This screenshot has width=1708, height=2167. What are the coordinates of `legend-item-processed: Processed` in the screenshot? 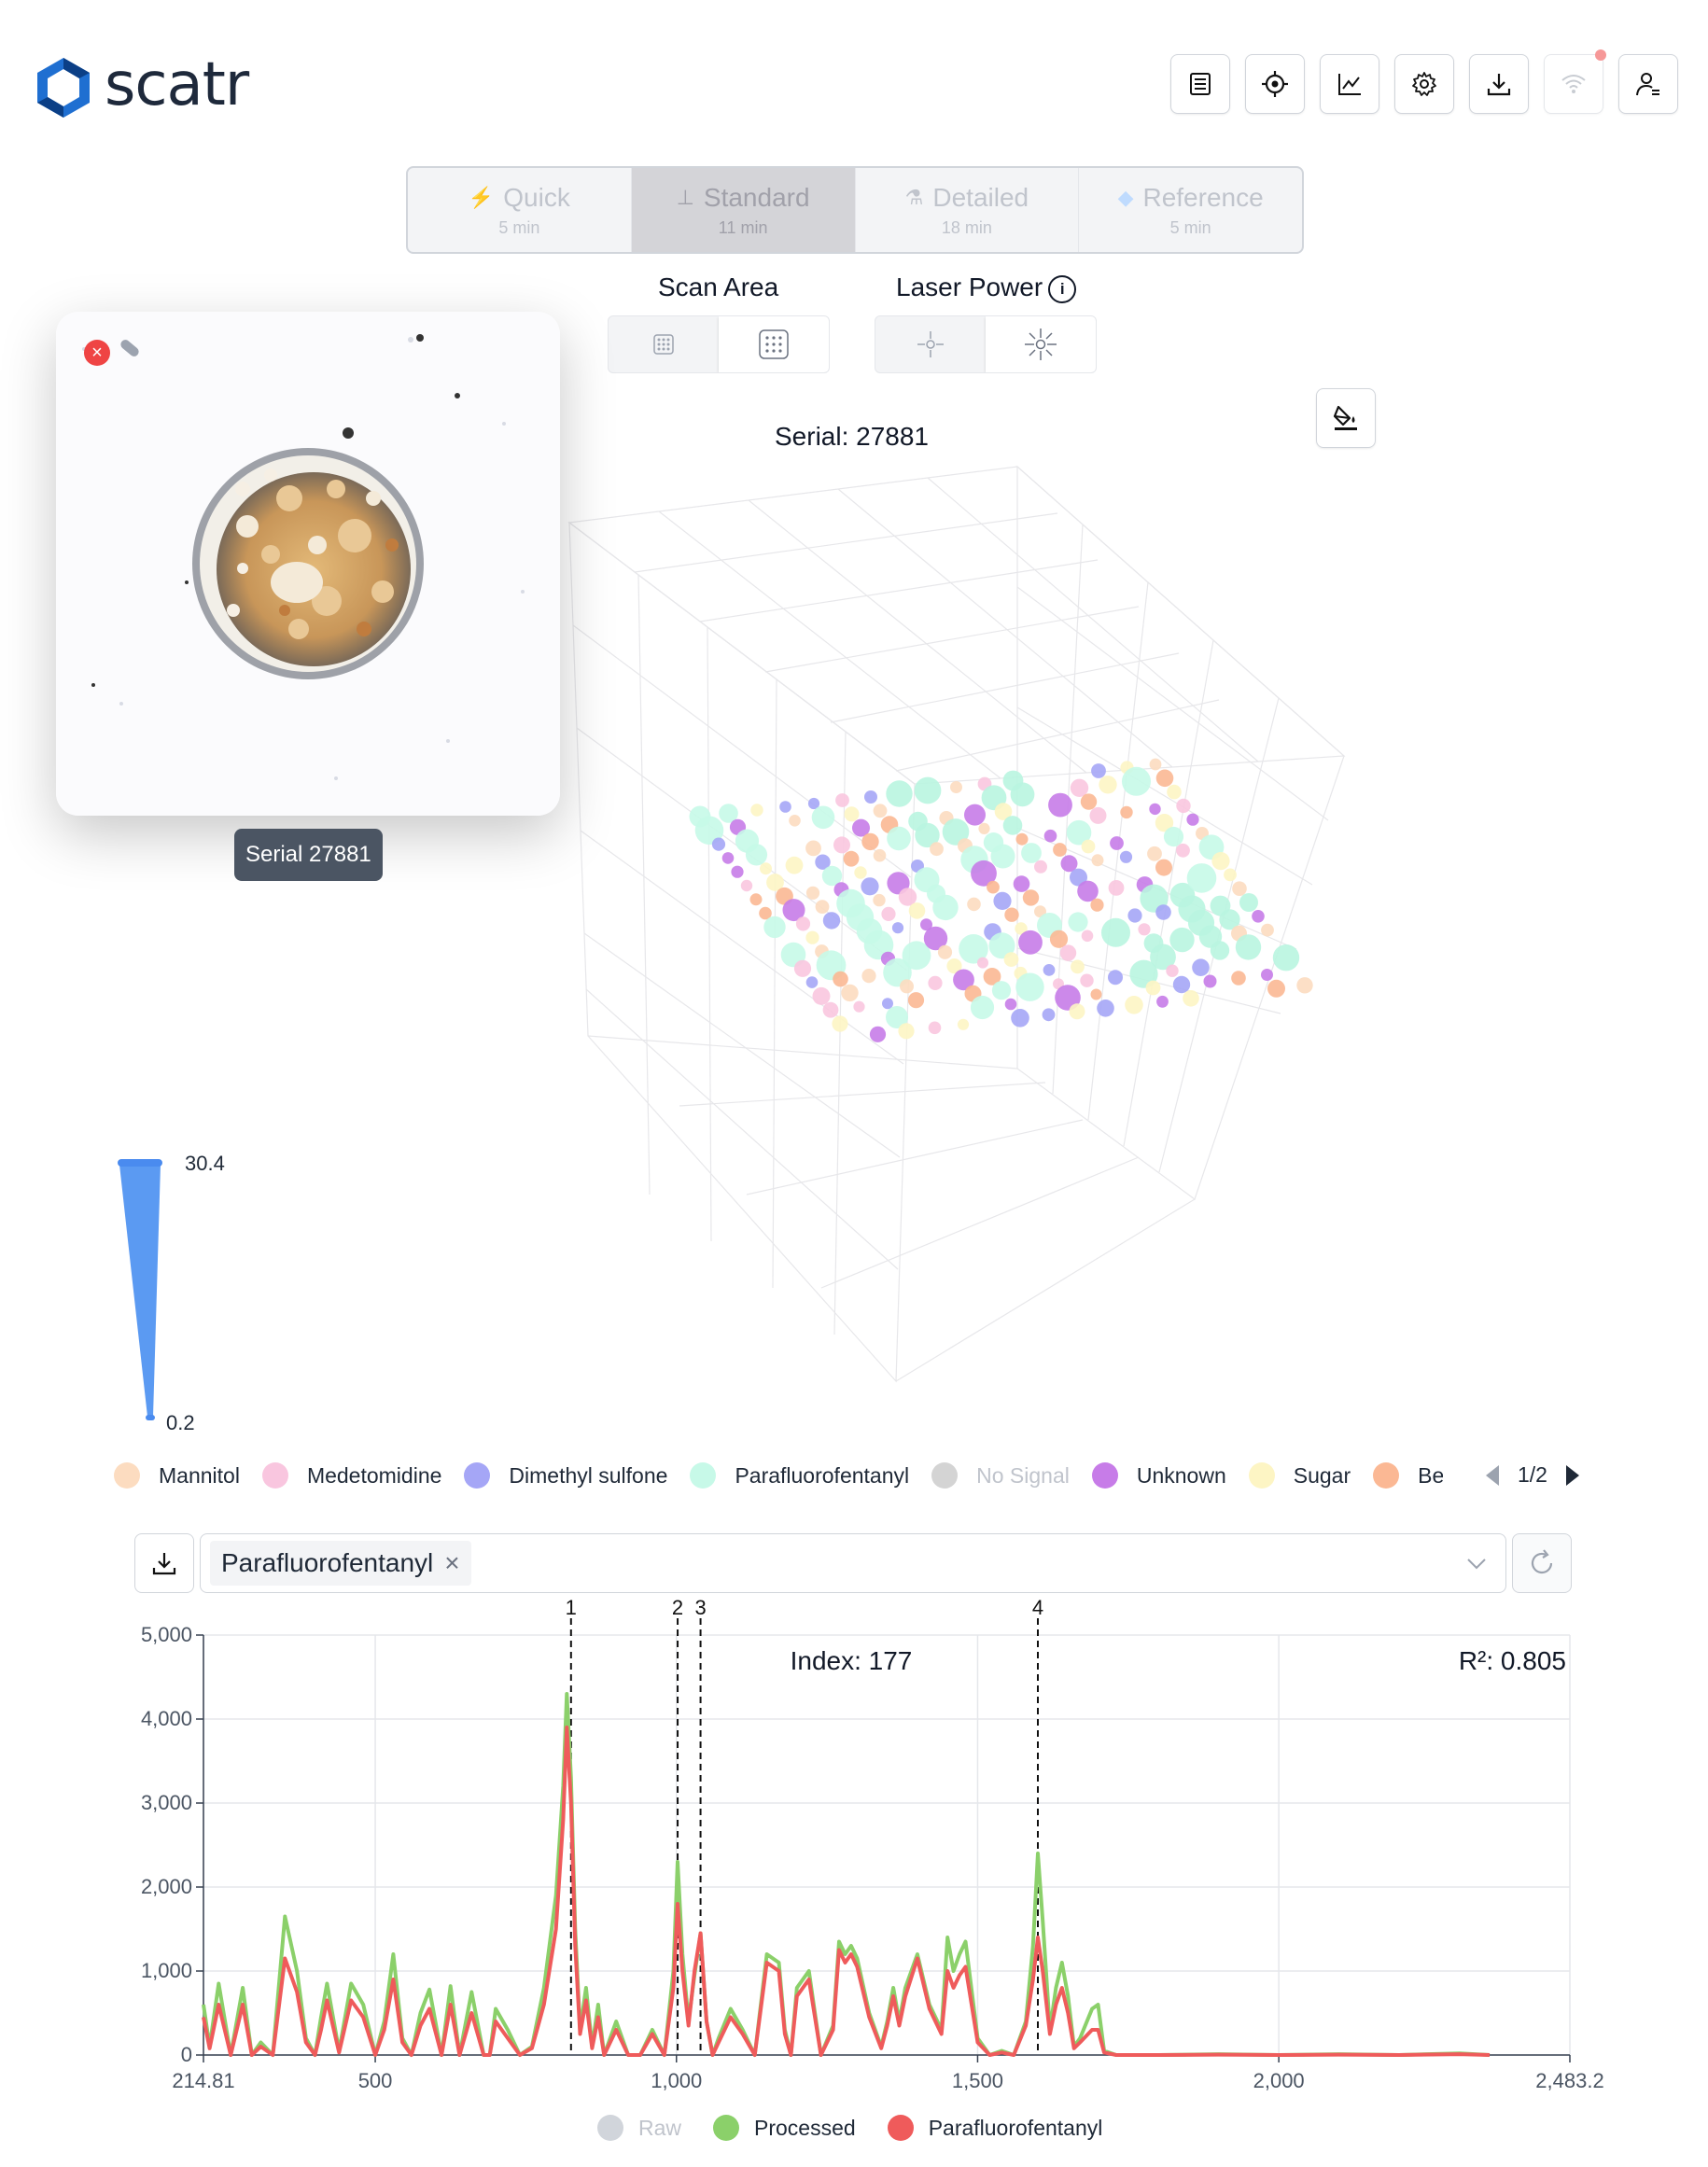 It's located at (784, 2128).